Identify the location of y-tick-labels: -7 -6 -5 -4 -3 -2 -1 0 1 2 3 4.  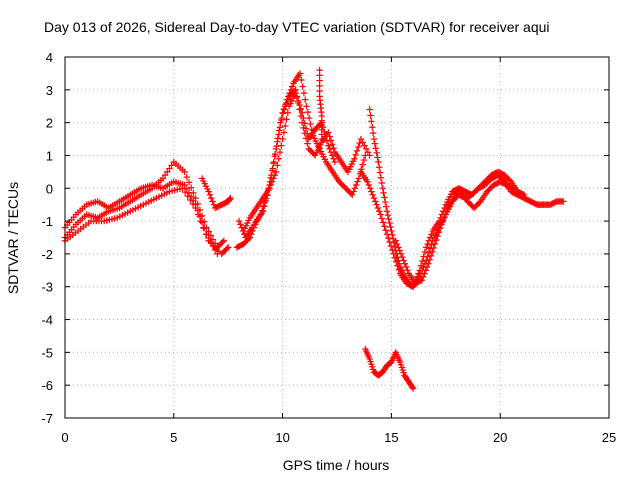
(47, 238).